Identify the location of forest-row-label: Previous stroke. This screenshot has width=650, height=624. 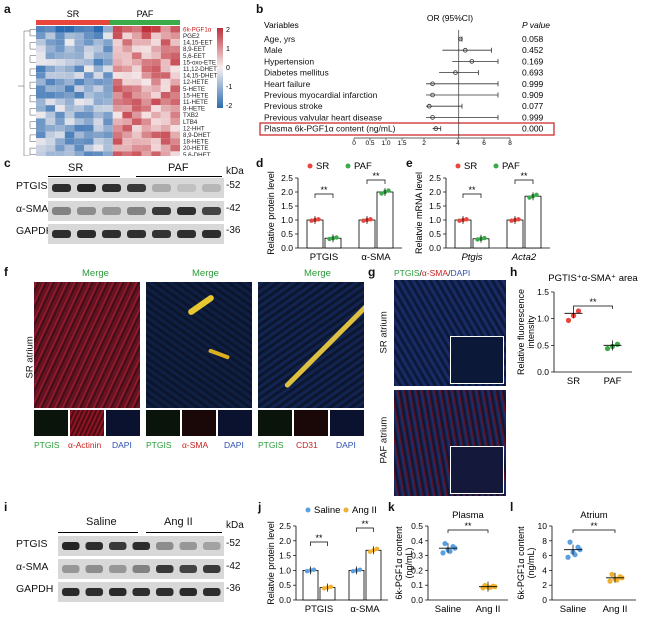
(293, 106).